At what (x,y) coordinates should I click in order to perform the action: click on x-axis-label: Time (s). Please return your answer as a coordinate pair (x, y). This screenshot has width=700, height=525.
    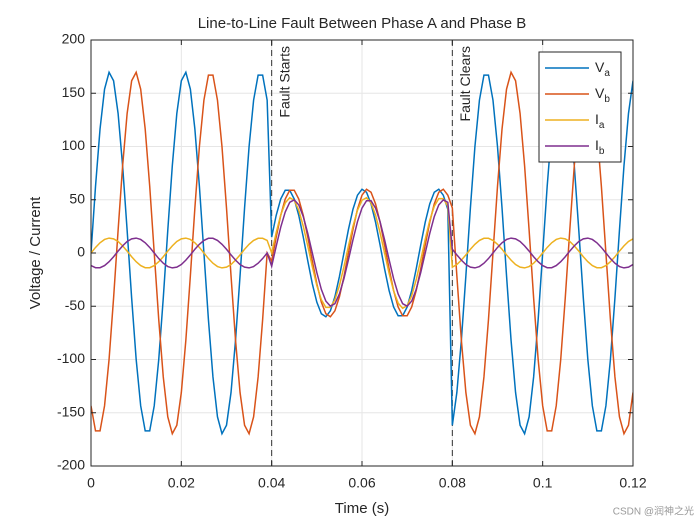
    Looking at the image, I should click on (362, 508).